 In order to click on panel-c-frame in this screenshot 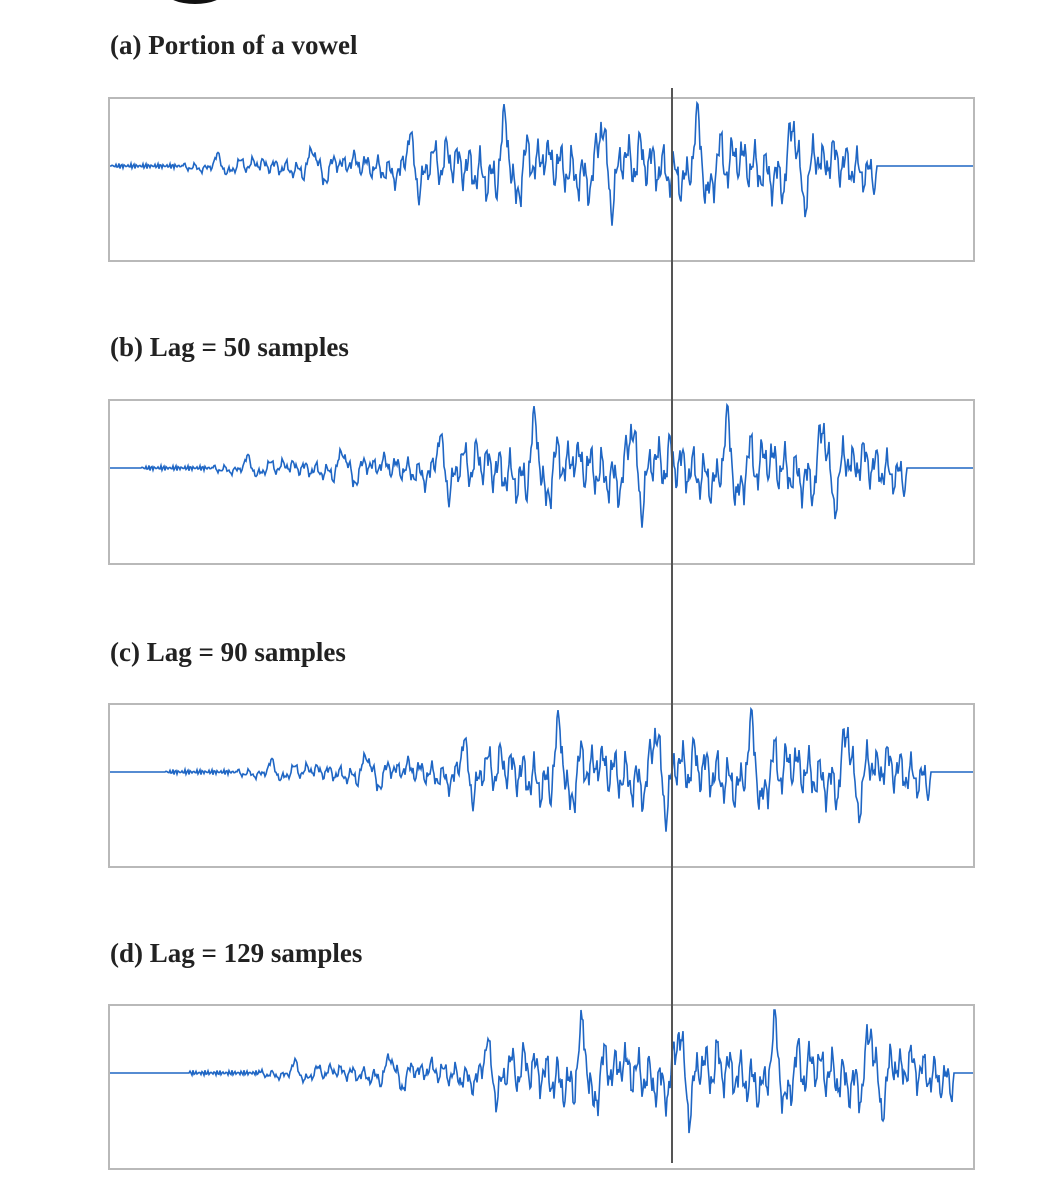, I will do `click(541, 785)`.